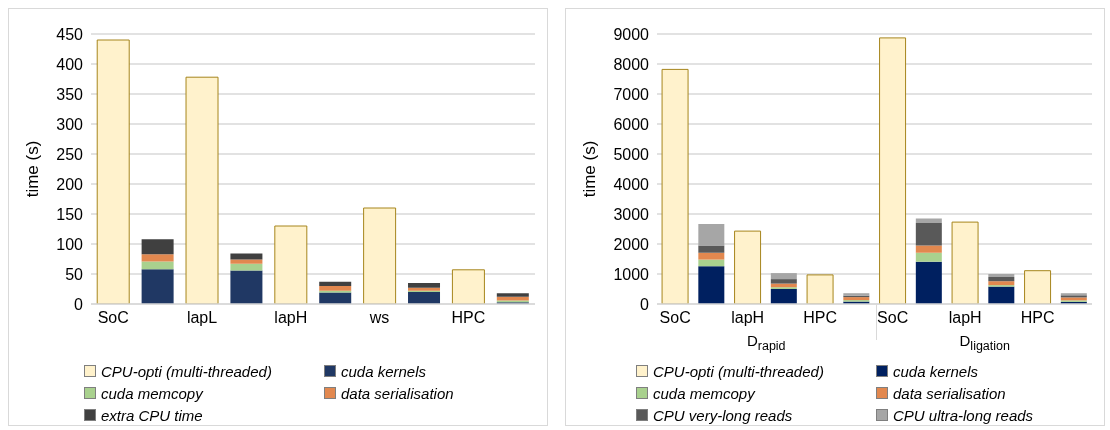  Describe the element at coordinates (631, 64) in the screenshot. I see `y-tick-label: 8000` at that location.